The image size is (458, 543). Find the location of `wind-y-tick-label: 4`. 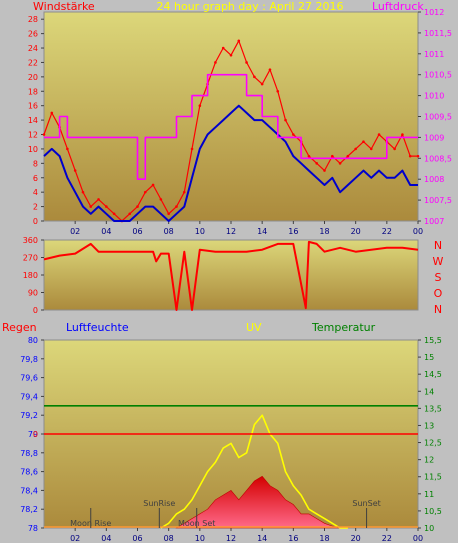

wind-y-tick-label: 4 is located at coordinates (35, 192).